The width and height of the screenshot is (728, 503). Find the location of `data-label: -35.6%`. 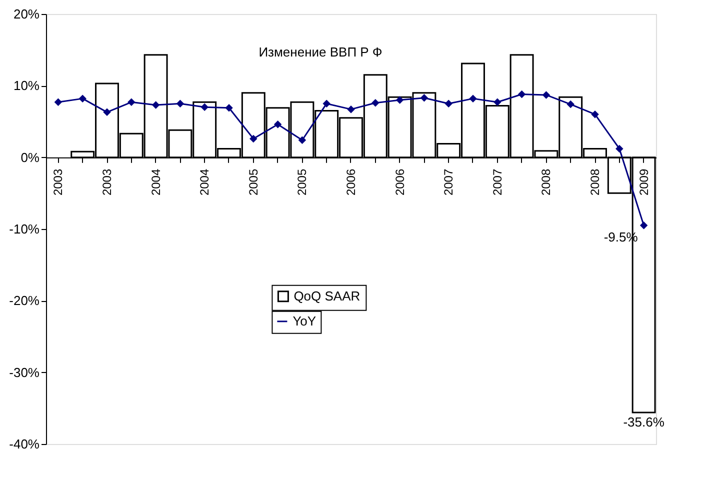

data-label: -35.6% is located at coordinates (644, 422).